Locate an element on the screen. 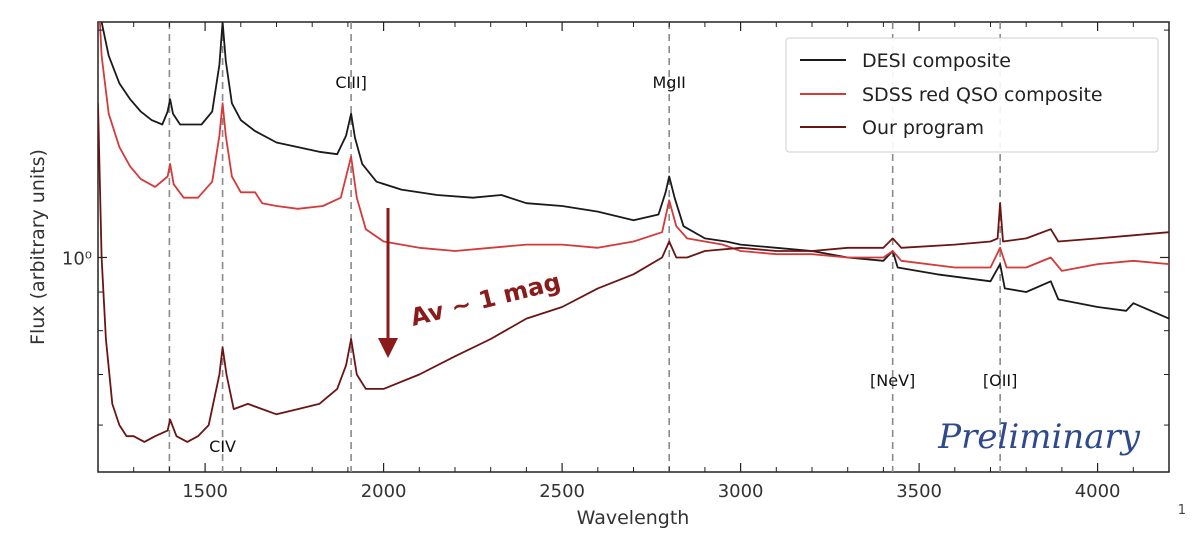  x-tick-label: 3500 is located at coordinates (919, 491).